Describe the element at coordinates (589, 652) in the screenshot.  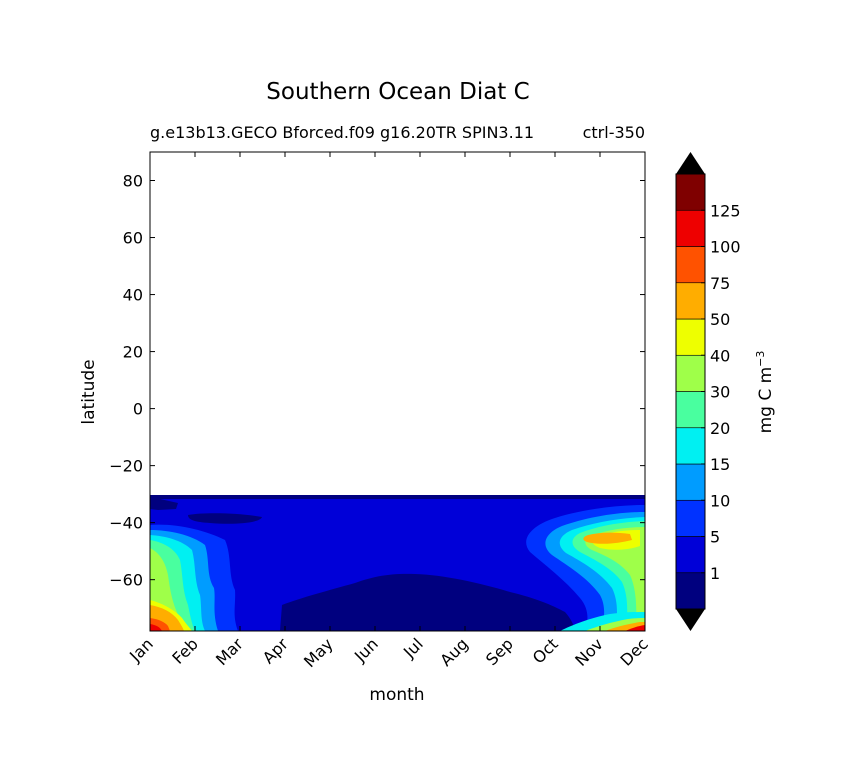
I see `x-tick-label: Nov` at that location.